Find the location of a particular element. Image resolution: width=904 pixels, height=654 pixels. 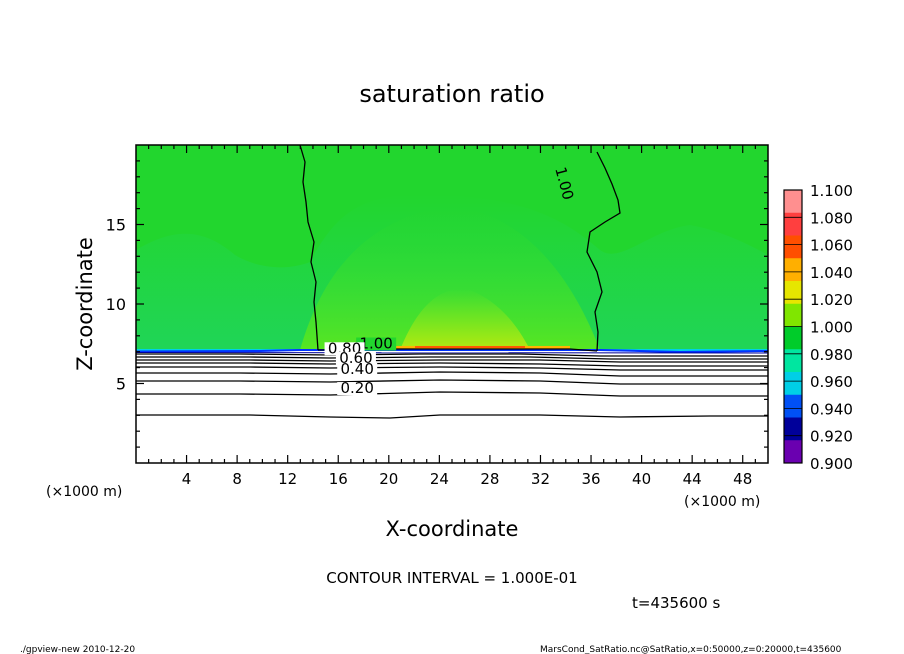

contour-0.10 is located at coordinates (452, 416).